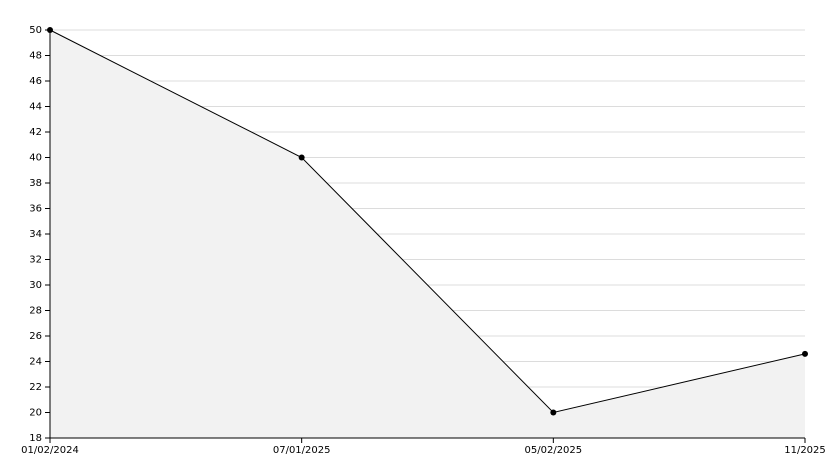  What do you see at coordinates (35, 56) in the screenshot?
I see `y-tick-label: 48` at bounding box center [35, 56].